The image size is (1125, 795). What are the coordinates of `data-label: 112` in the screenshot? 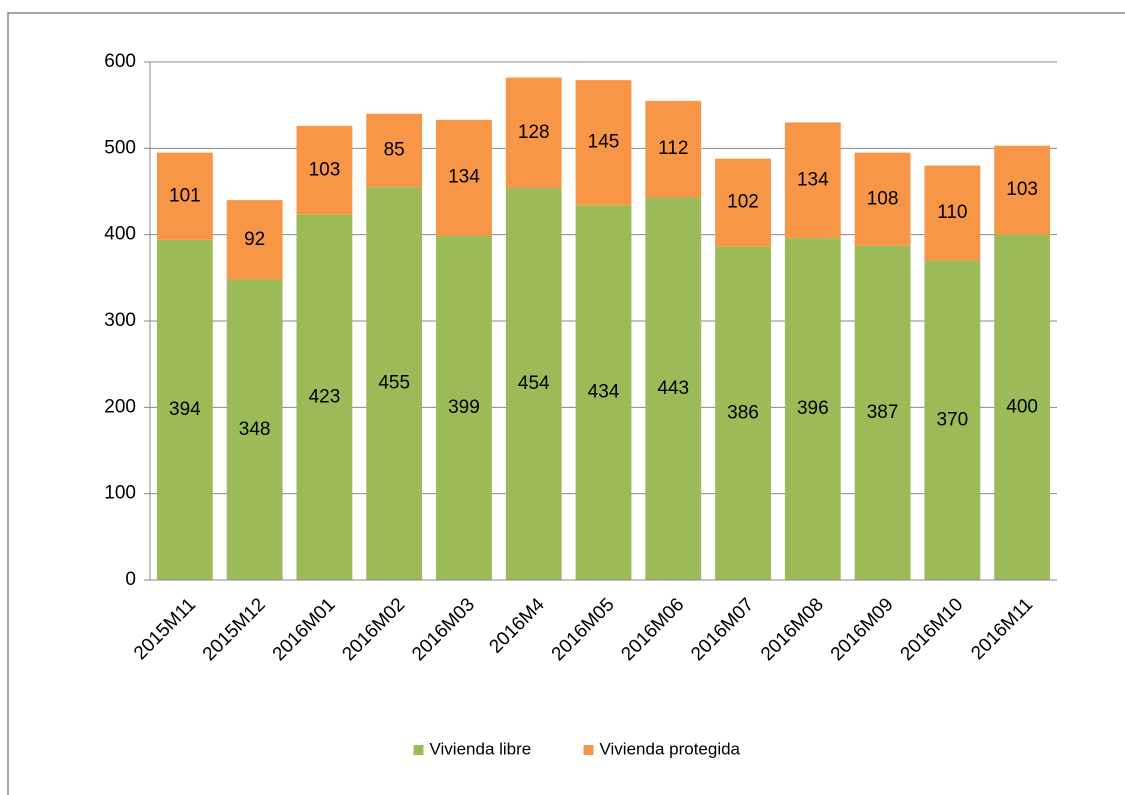 It's located at (673, 148).